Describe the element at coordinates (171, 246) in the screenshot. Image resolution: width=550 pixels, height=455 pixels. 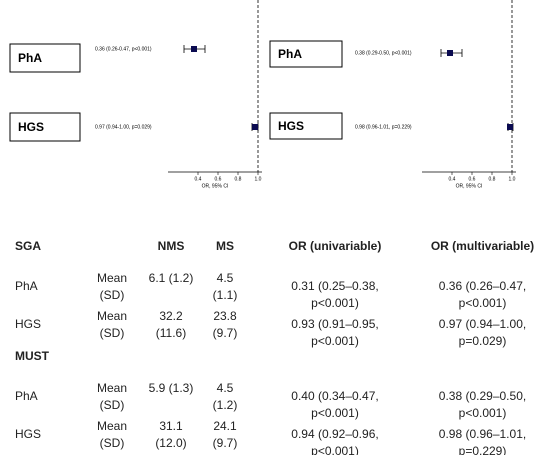
I see `table-cell: NMS` at that location.